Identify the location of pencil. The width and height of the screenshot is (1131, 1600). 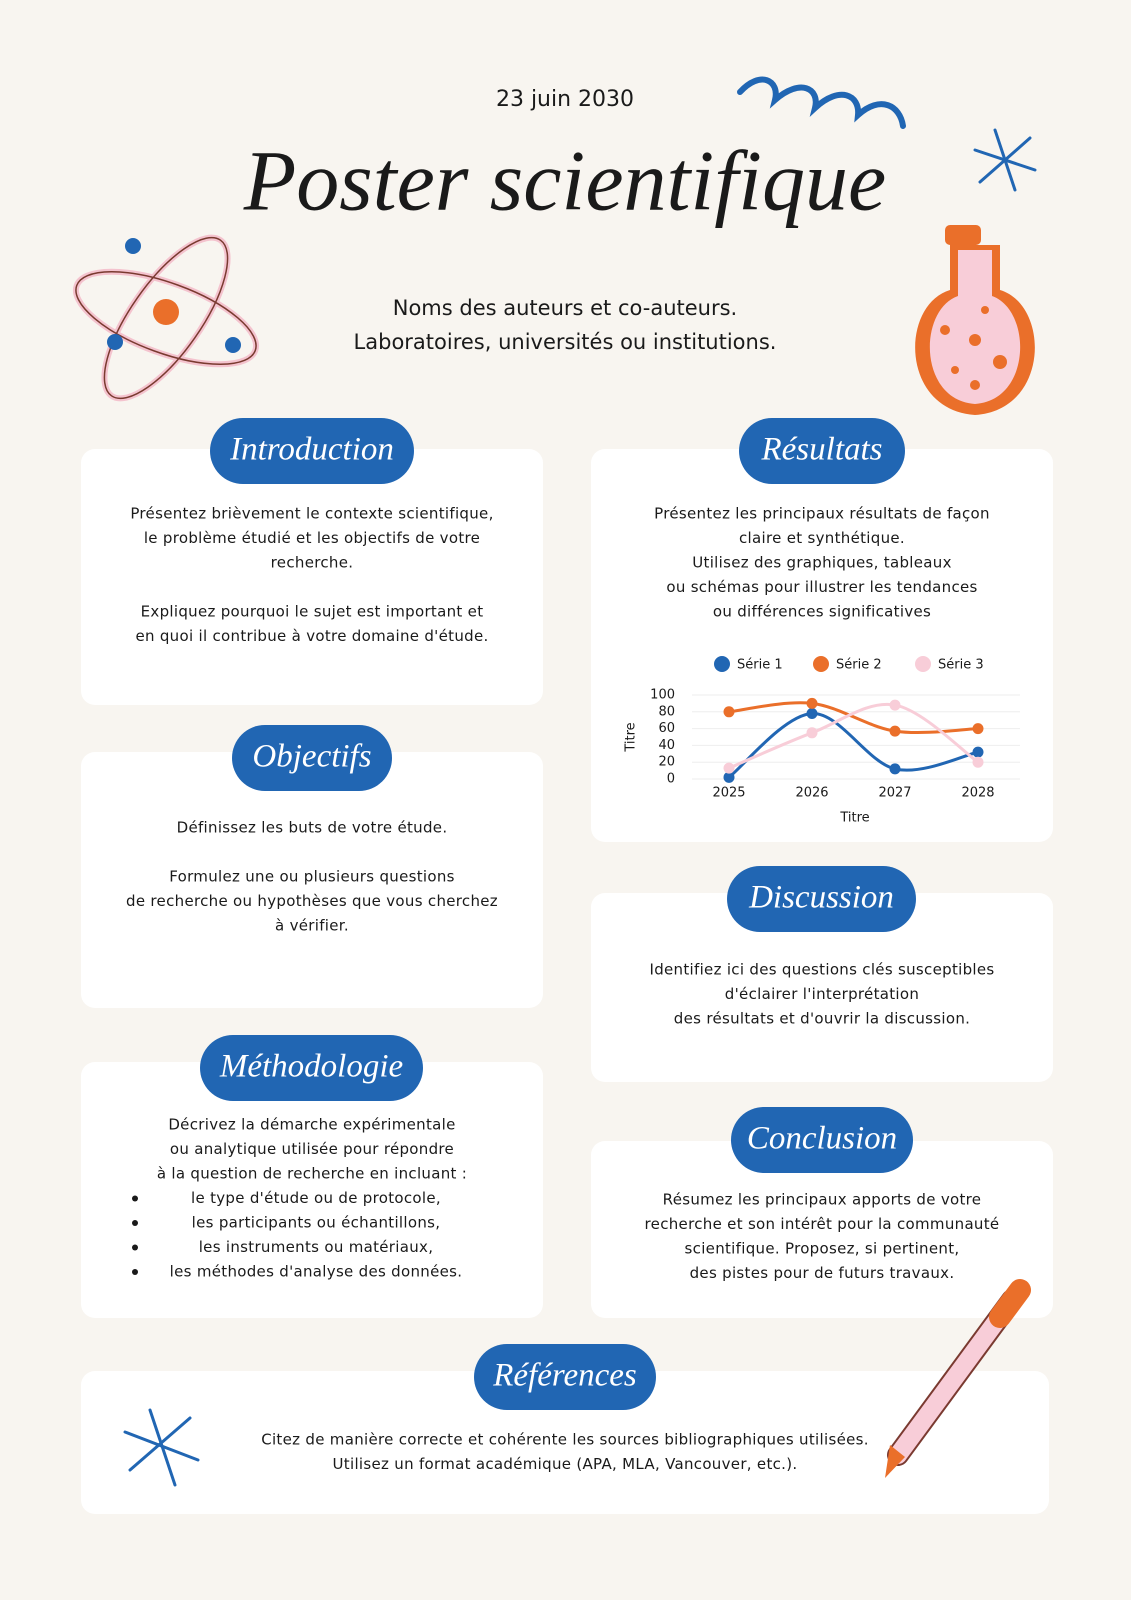
(958, 1378).